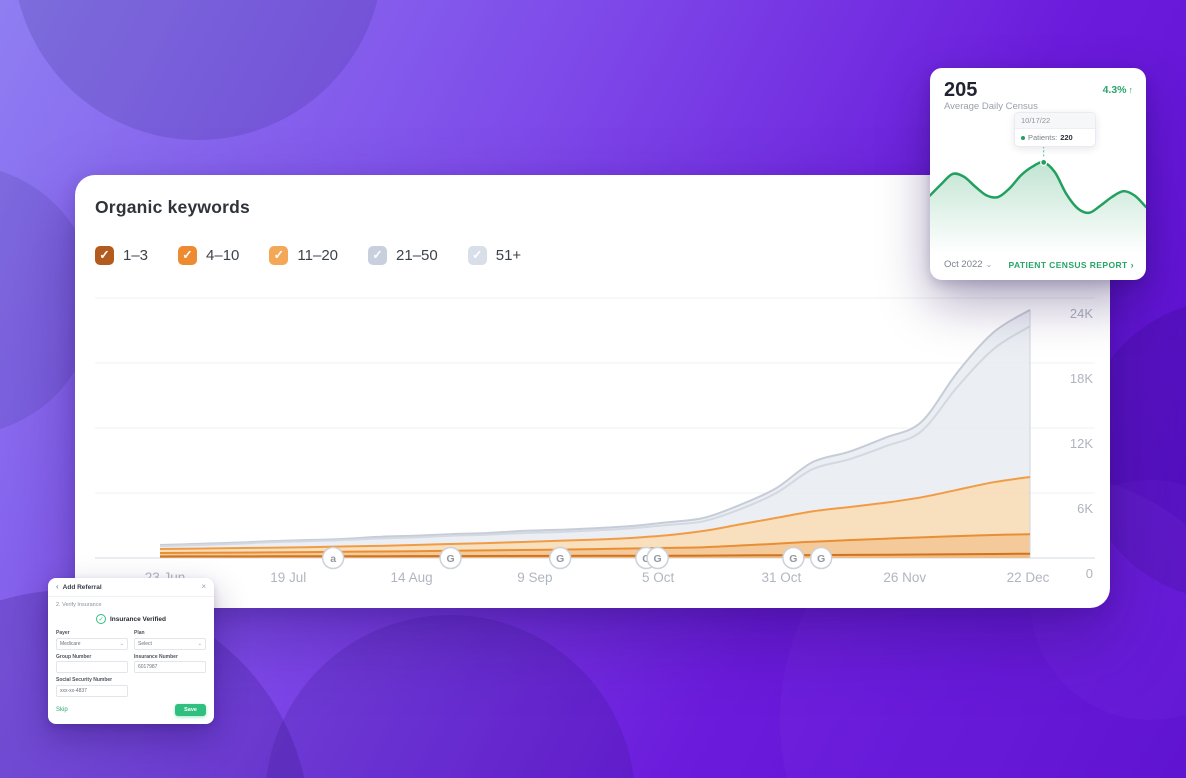 This screenshot has width=1186, height=778. I want to click on census-line, so click(1038, 187).